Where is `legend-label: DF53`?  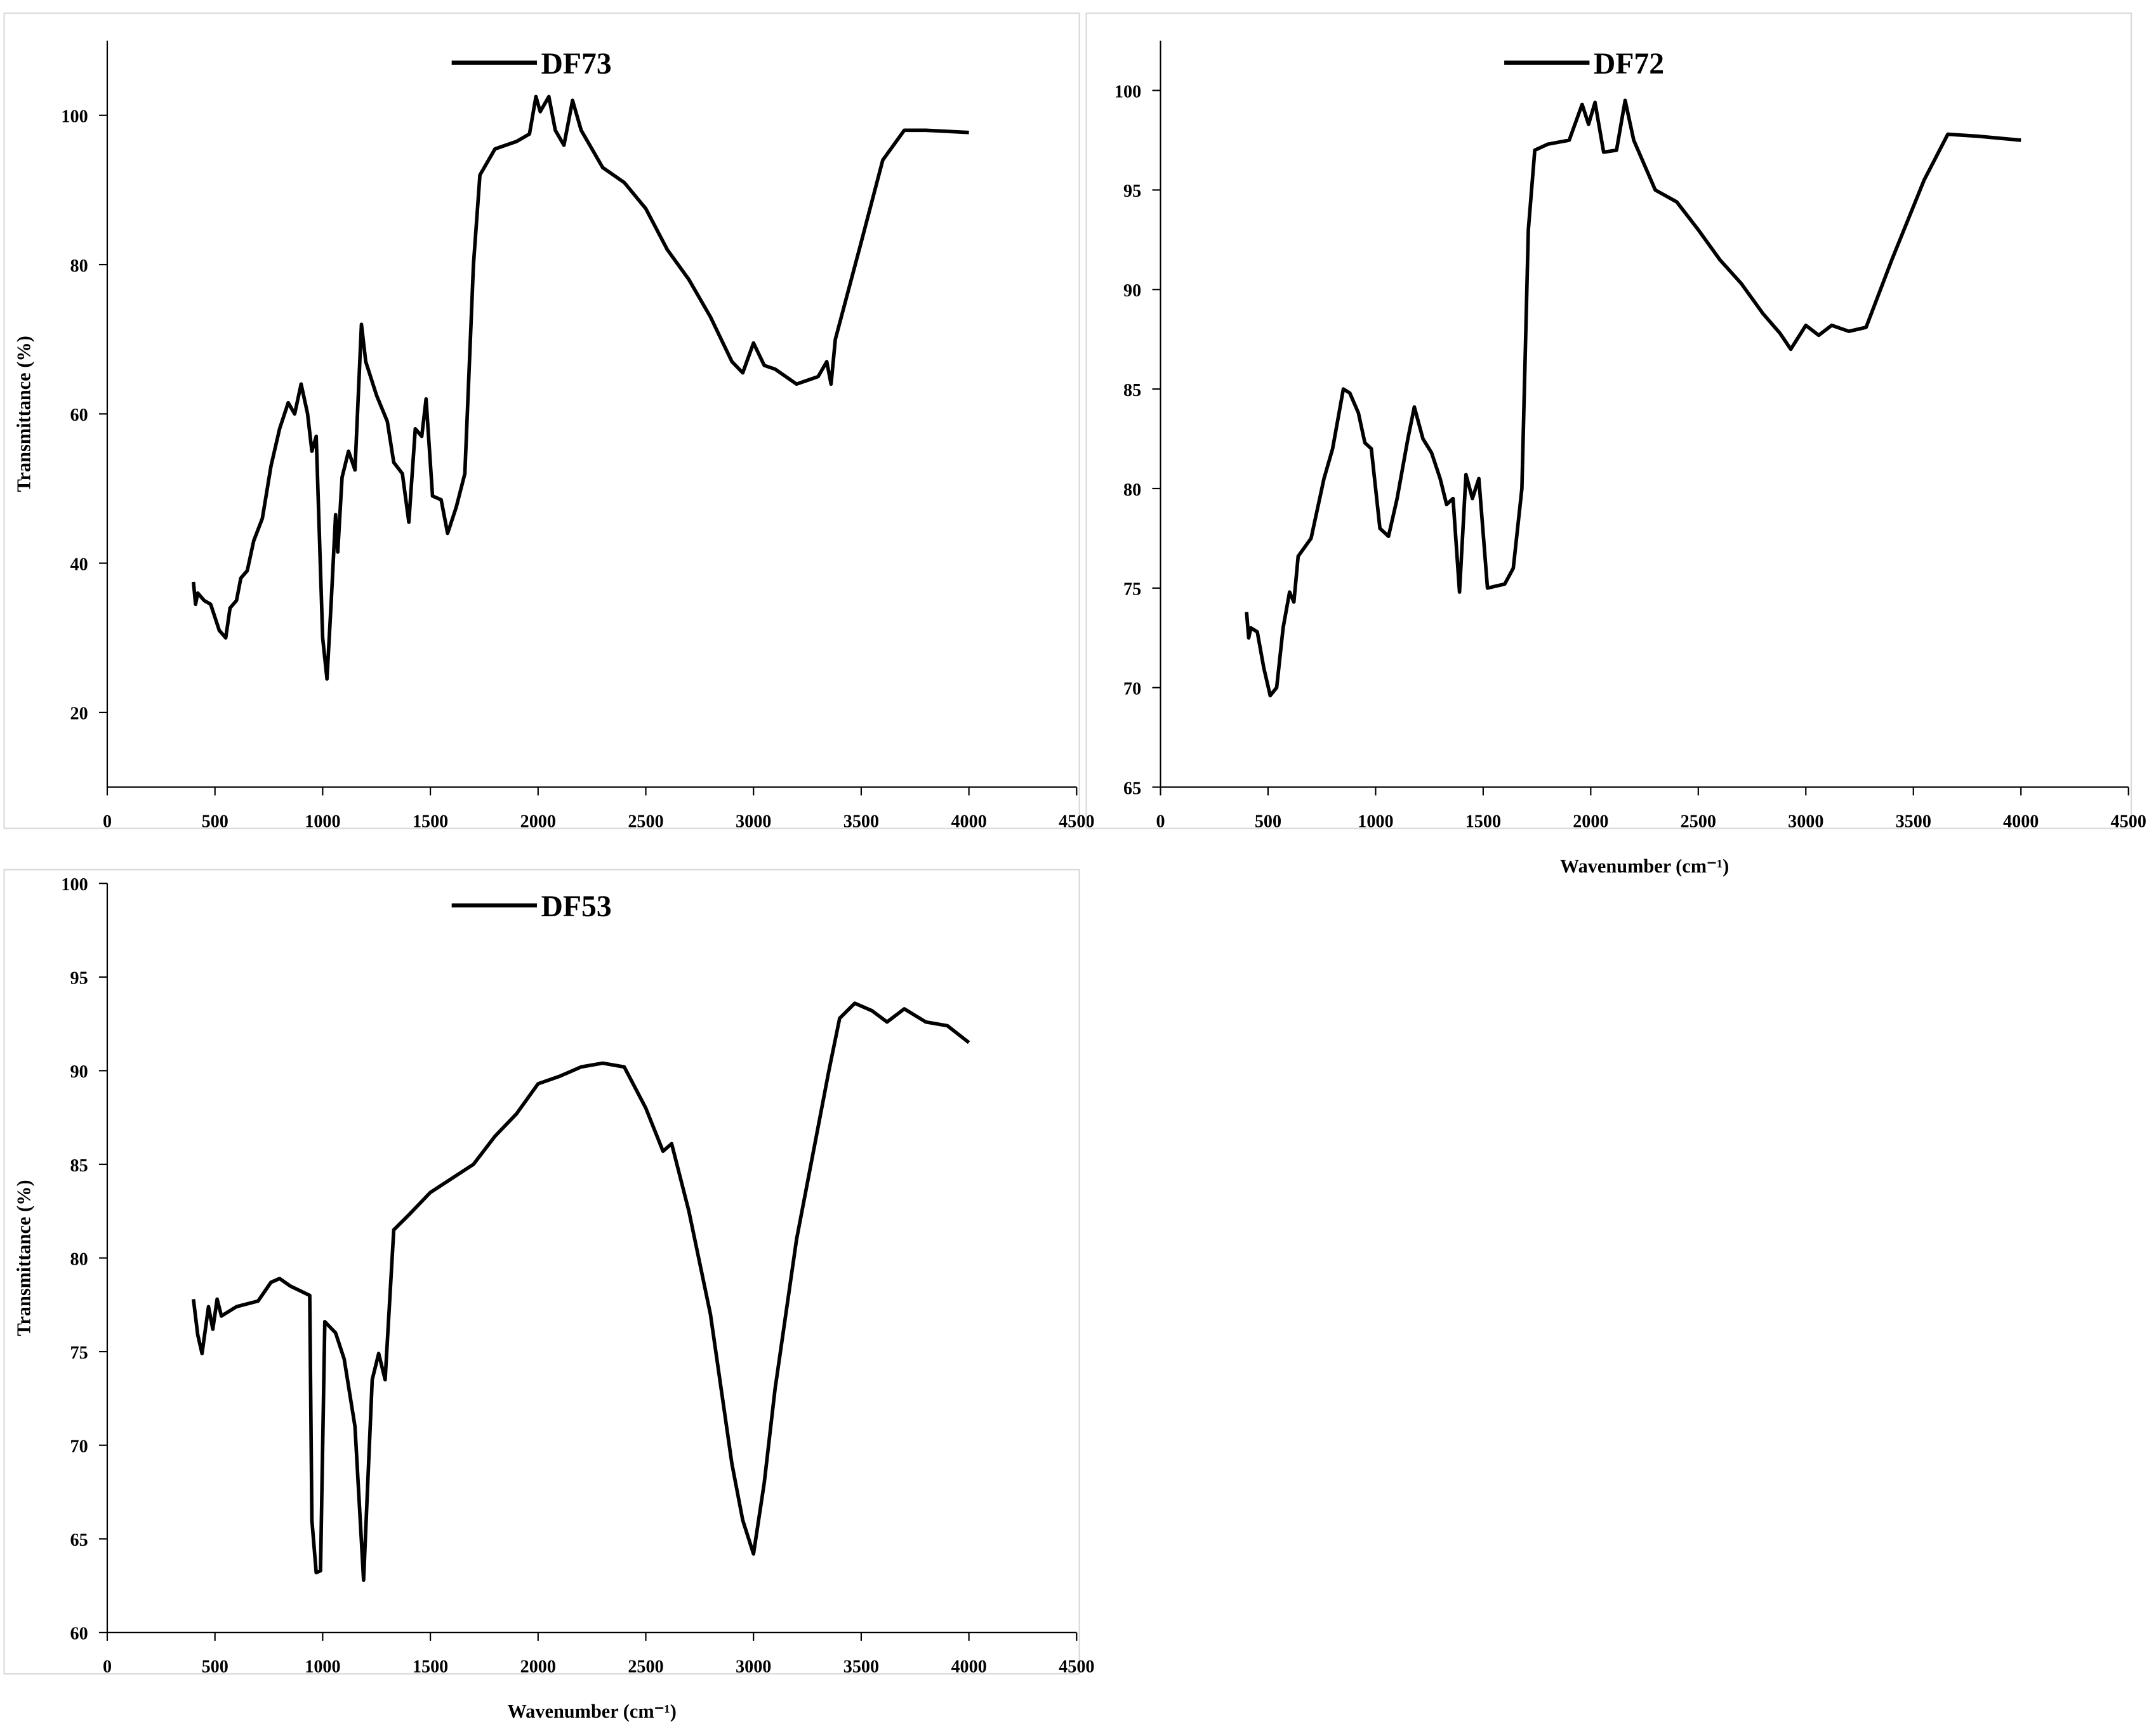
legend-label: DF53 is located at coordinates (576, 906).